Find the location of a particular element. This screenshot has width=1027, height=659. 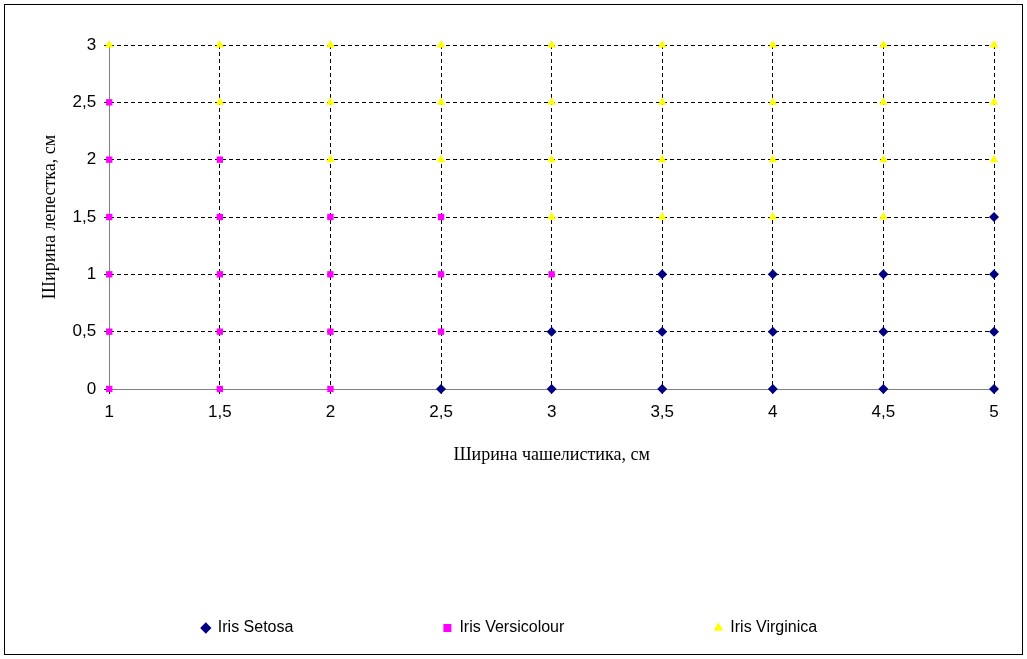

y-tick-label: 1 is located at coordinates (91, 274).